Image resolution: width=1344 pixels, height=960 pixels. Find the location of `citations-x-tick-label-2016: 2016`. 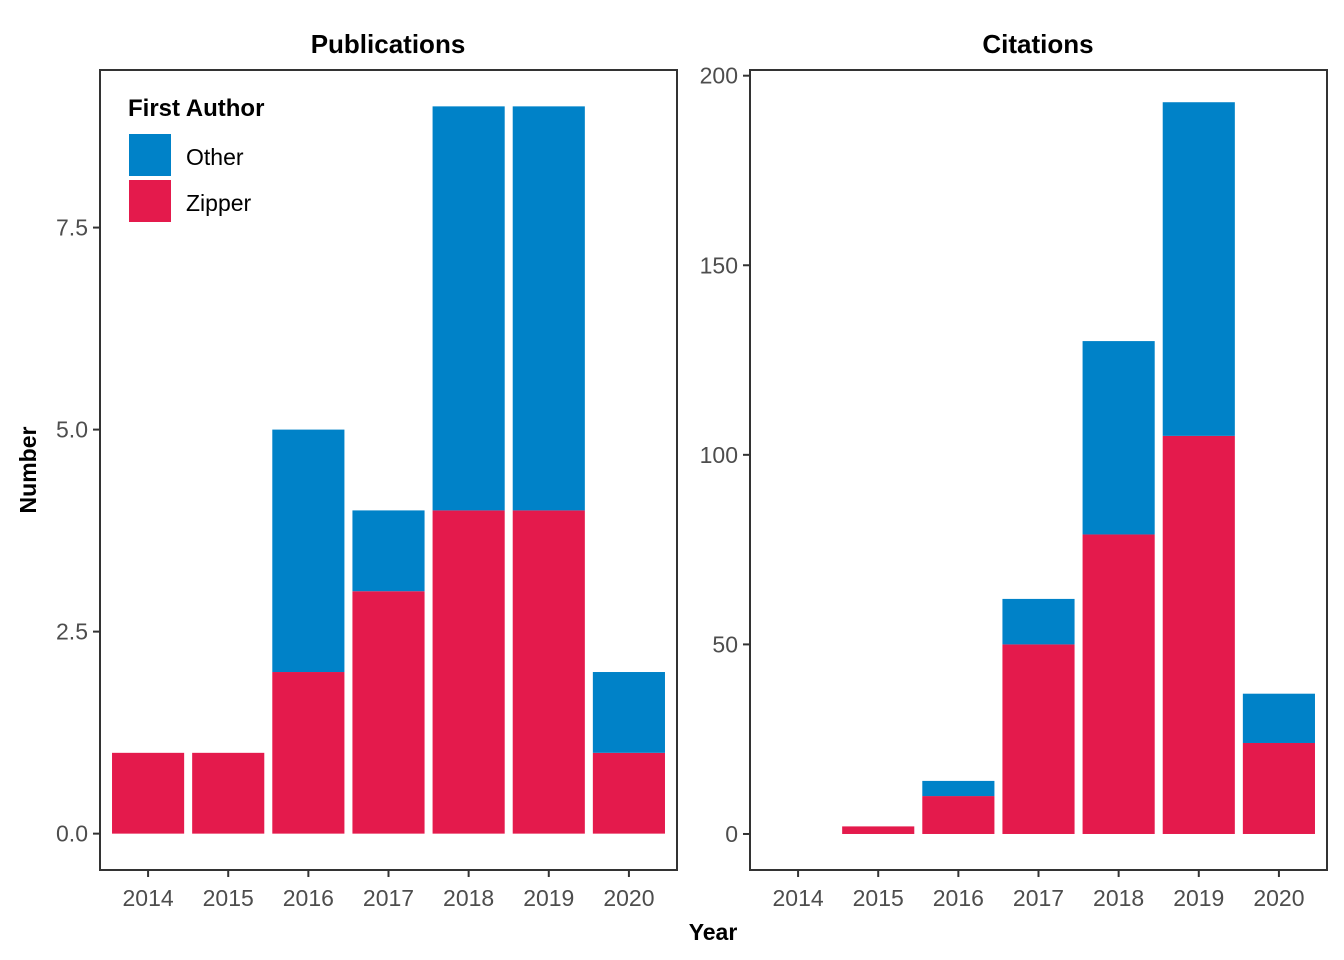

citations-x-tick-label-2016: 2016 is located at coordinates (958, 898).